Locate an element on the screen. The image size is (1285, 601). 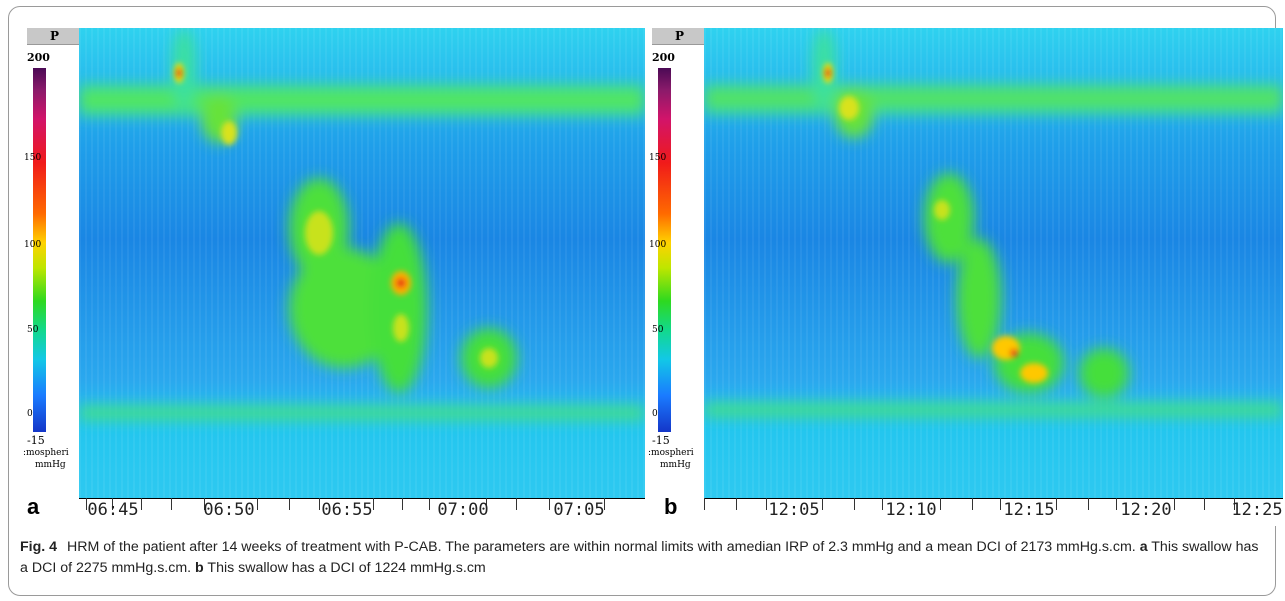
pressure-peak-body-a is located at coordinates (401, 283).